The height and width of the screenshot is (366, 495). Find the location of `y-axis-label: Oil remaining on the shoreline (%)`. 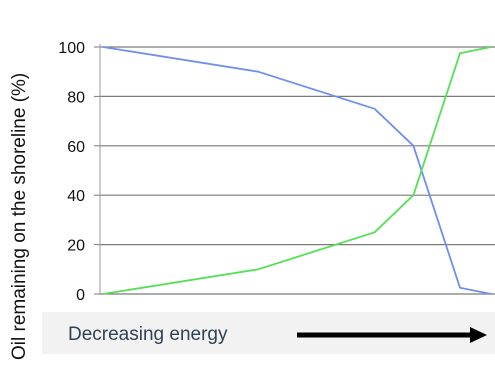

y-axis-label: Oil remaining on the shoreline (%) is located at coordinates (19, 216).